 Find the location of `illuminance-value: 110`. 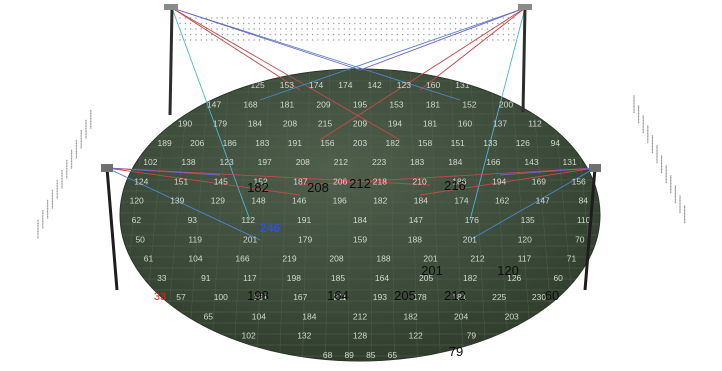

illuminance-value: 110 is located at coordinates (584, 220).